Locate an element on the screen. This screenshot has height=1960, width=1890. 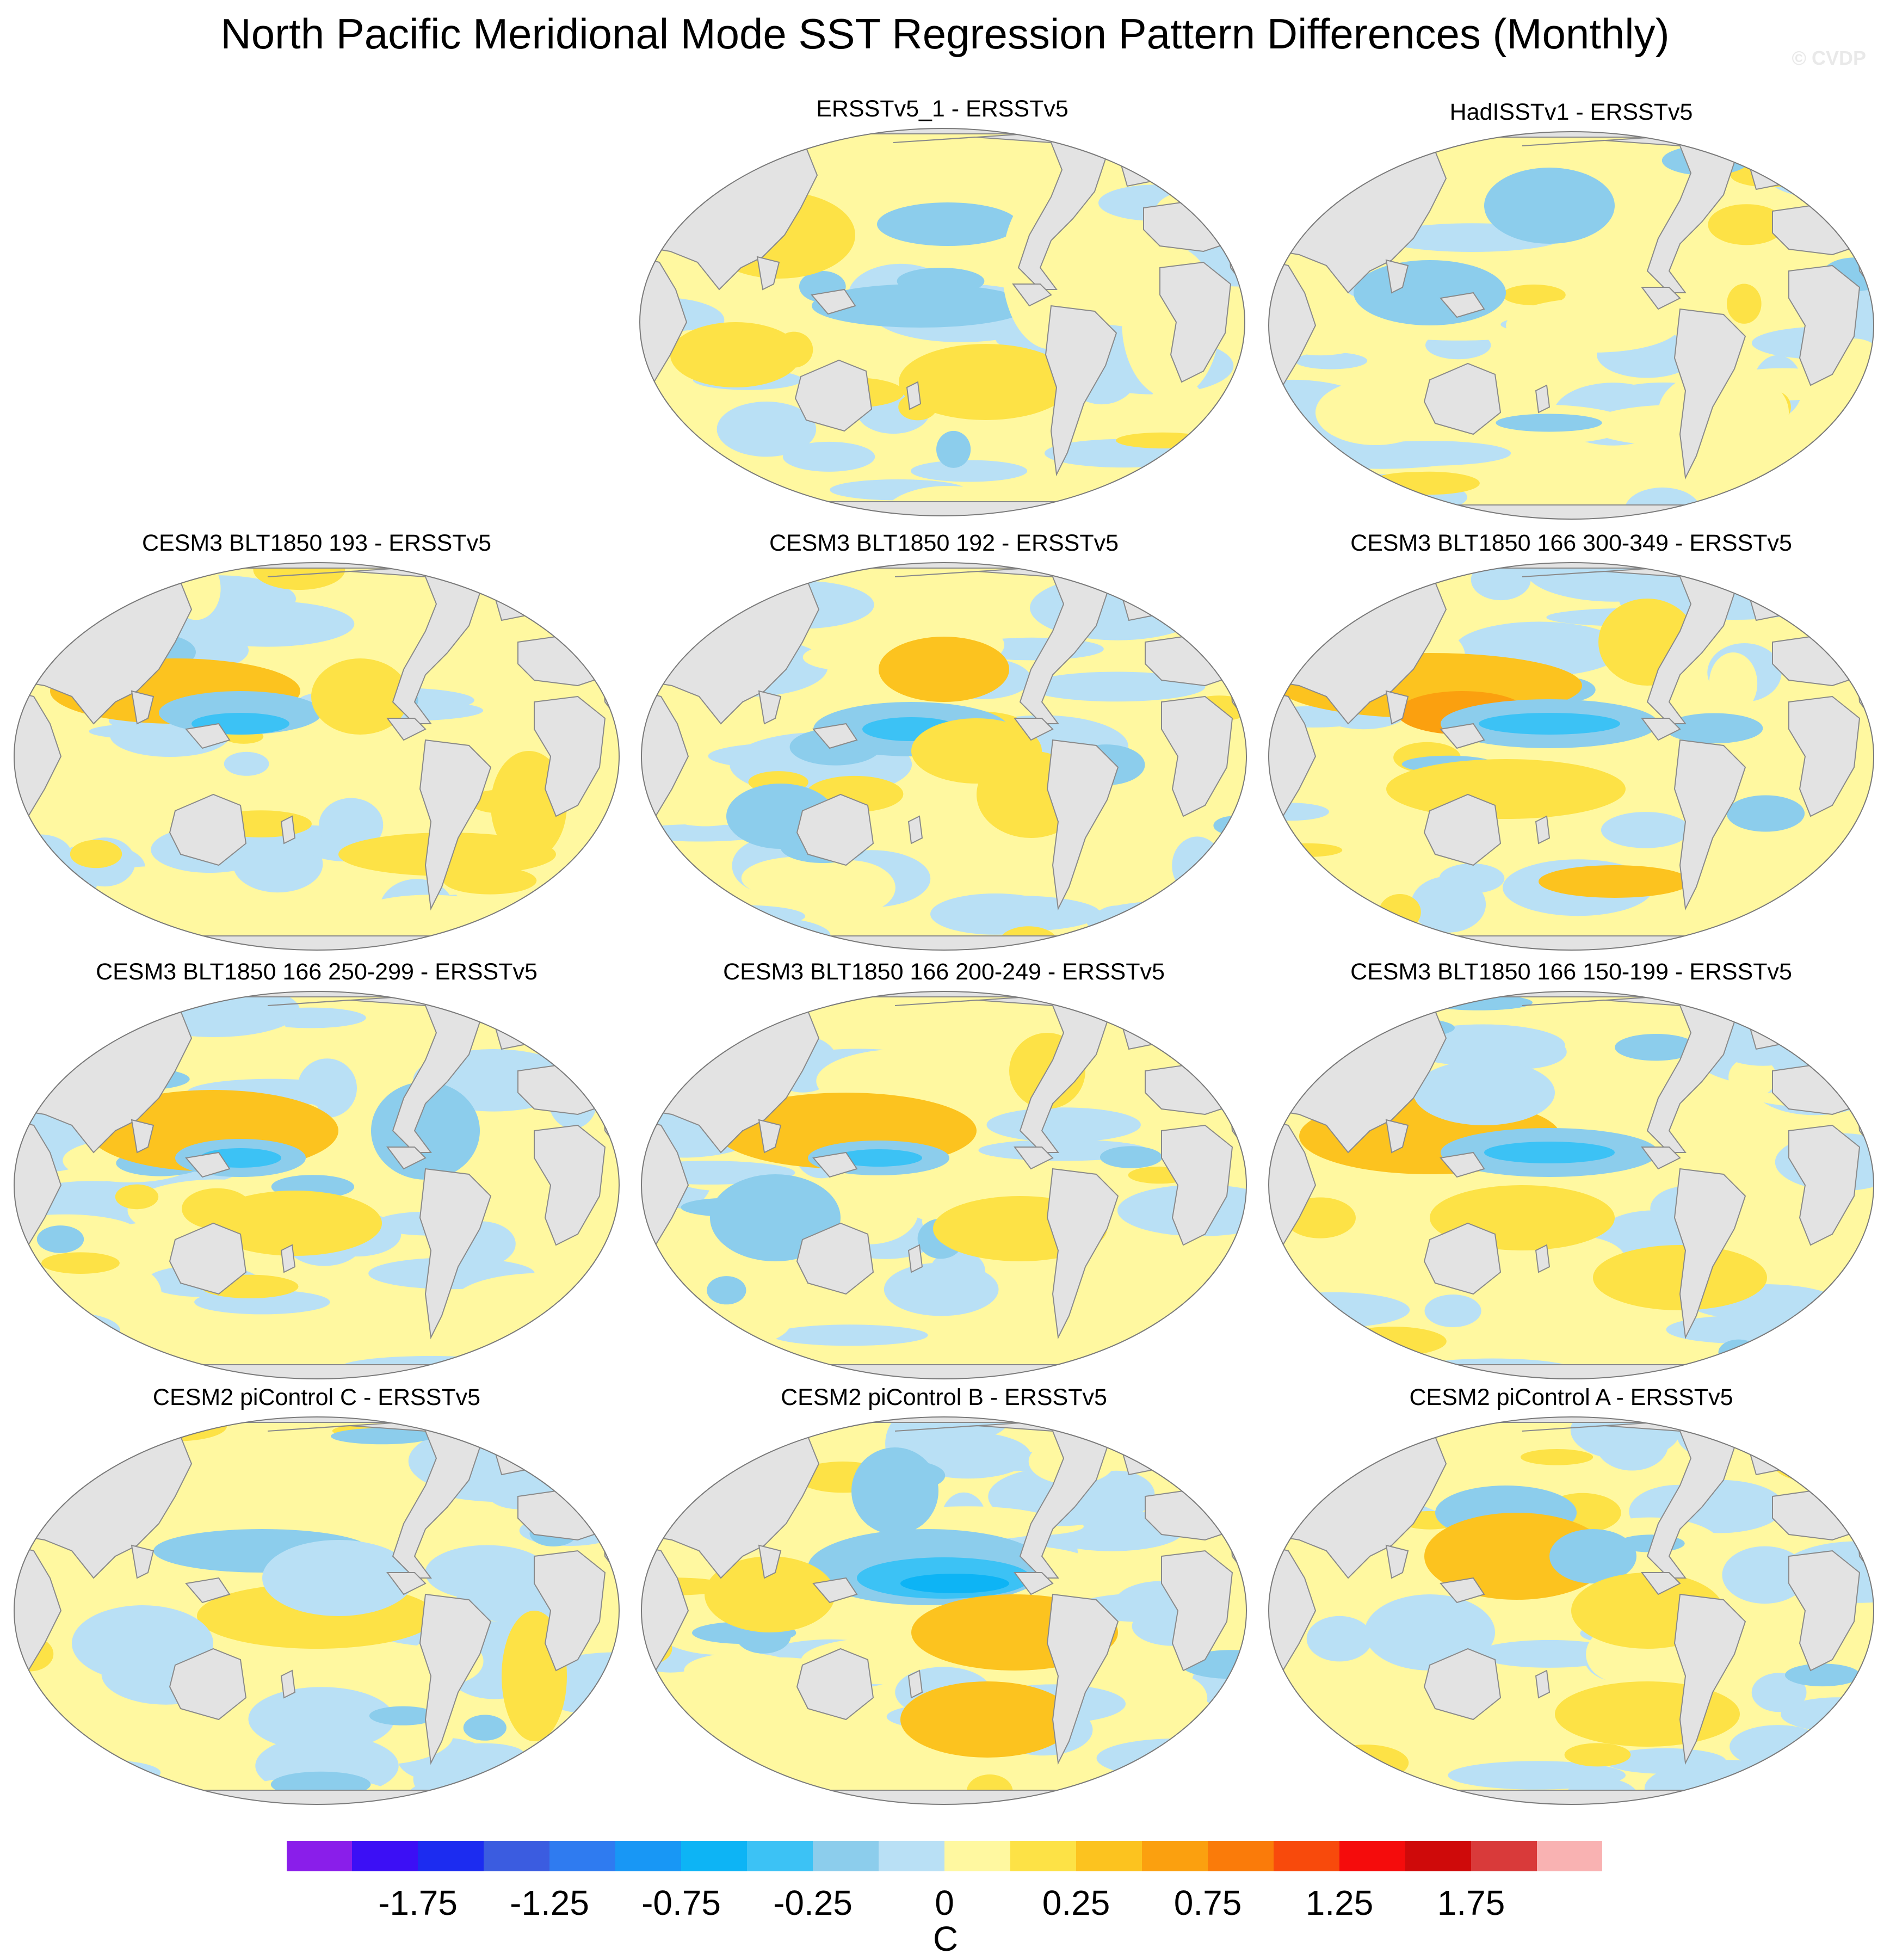
map-panel: CESM3 BLT1850 193 - ERSSTv5 is located at coordinates (317, 745).